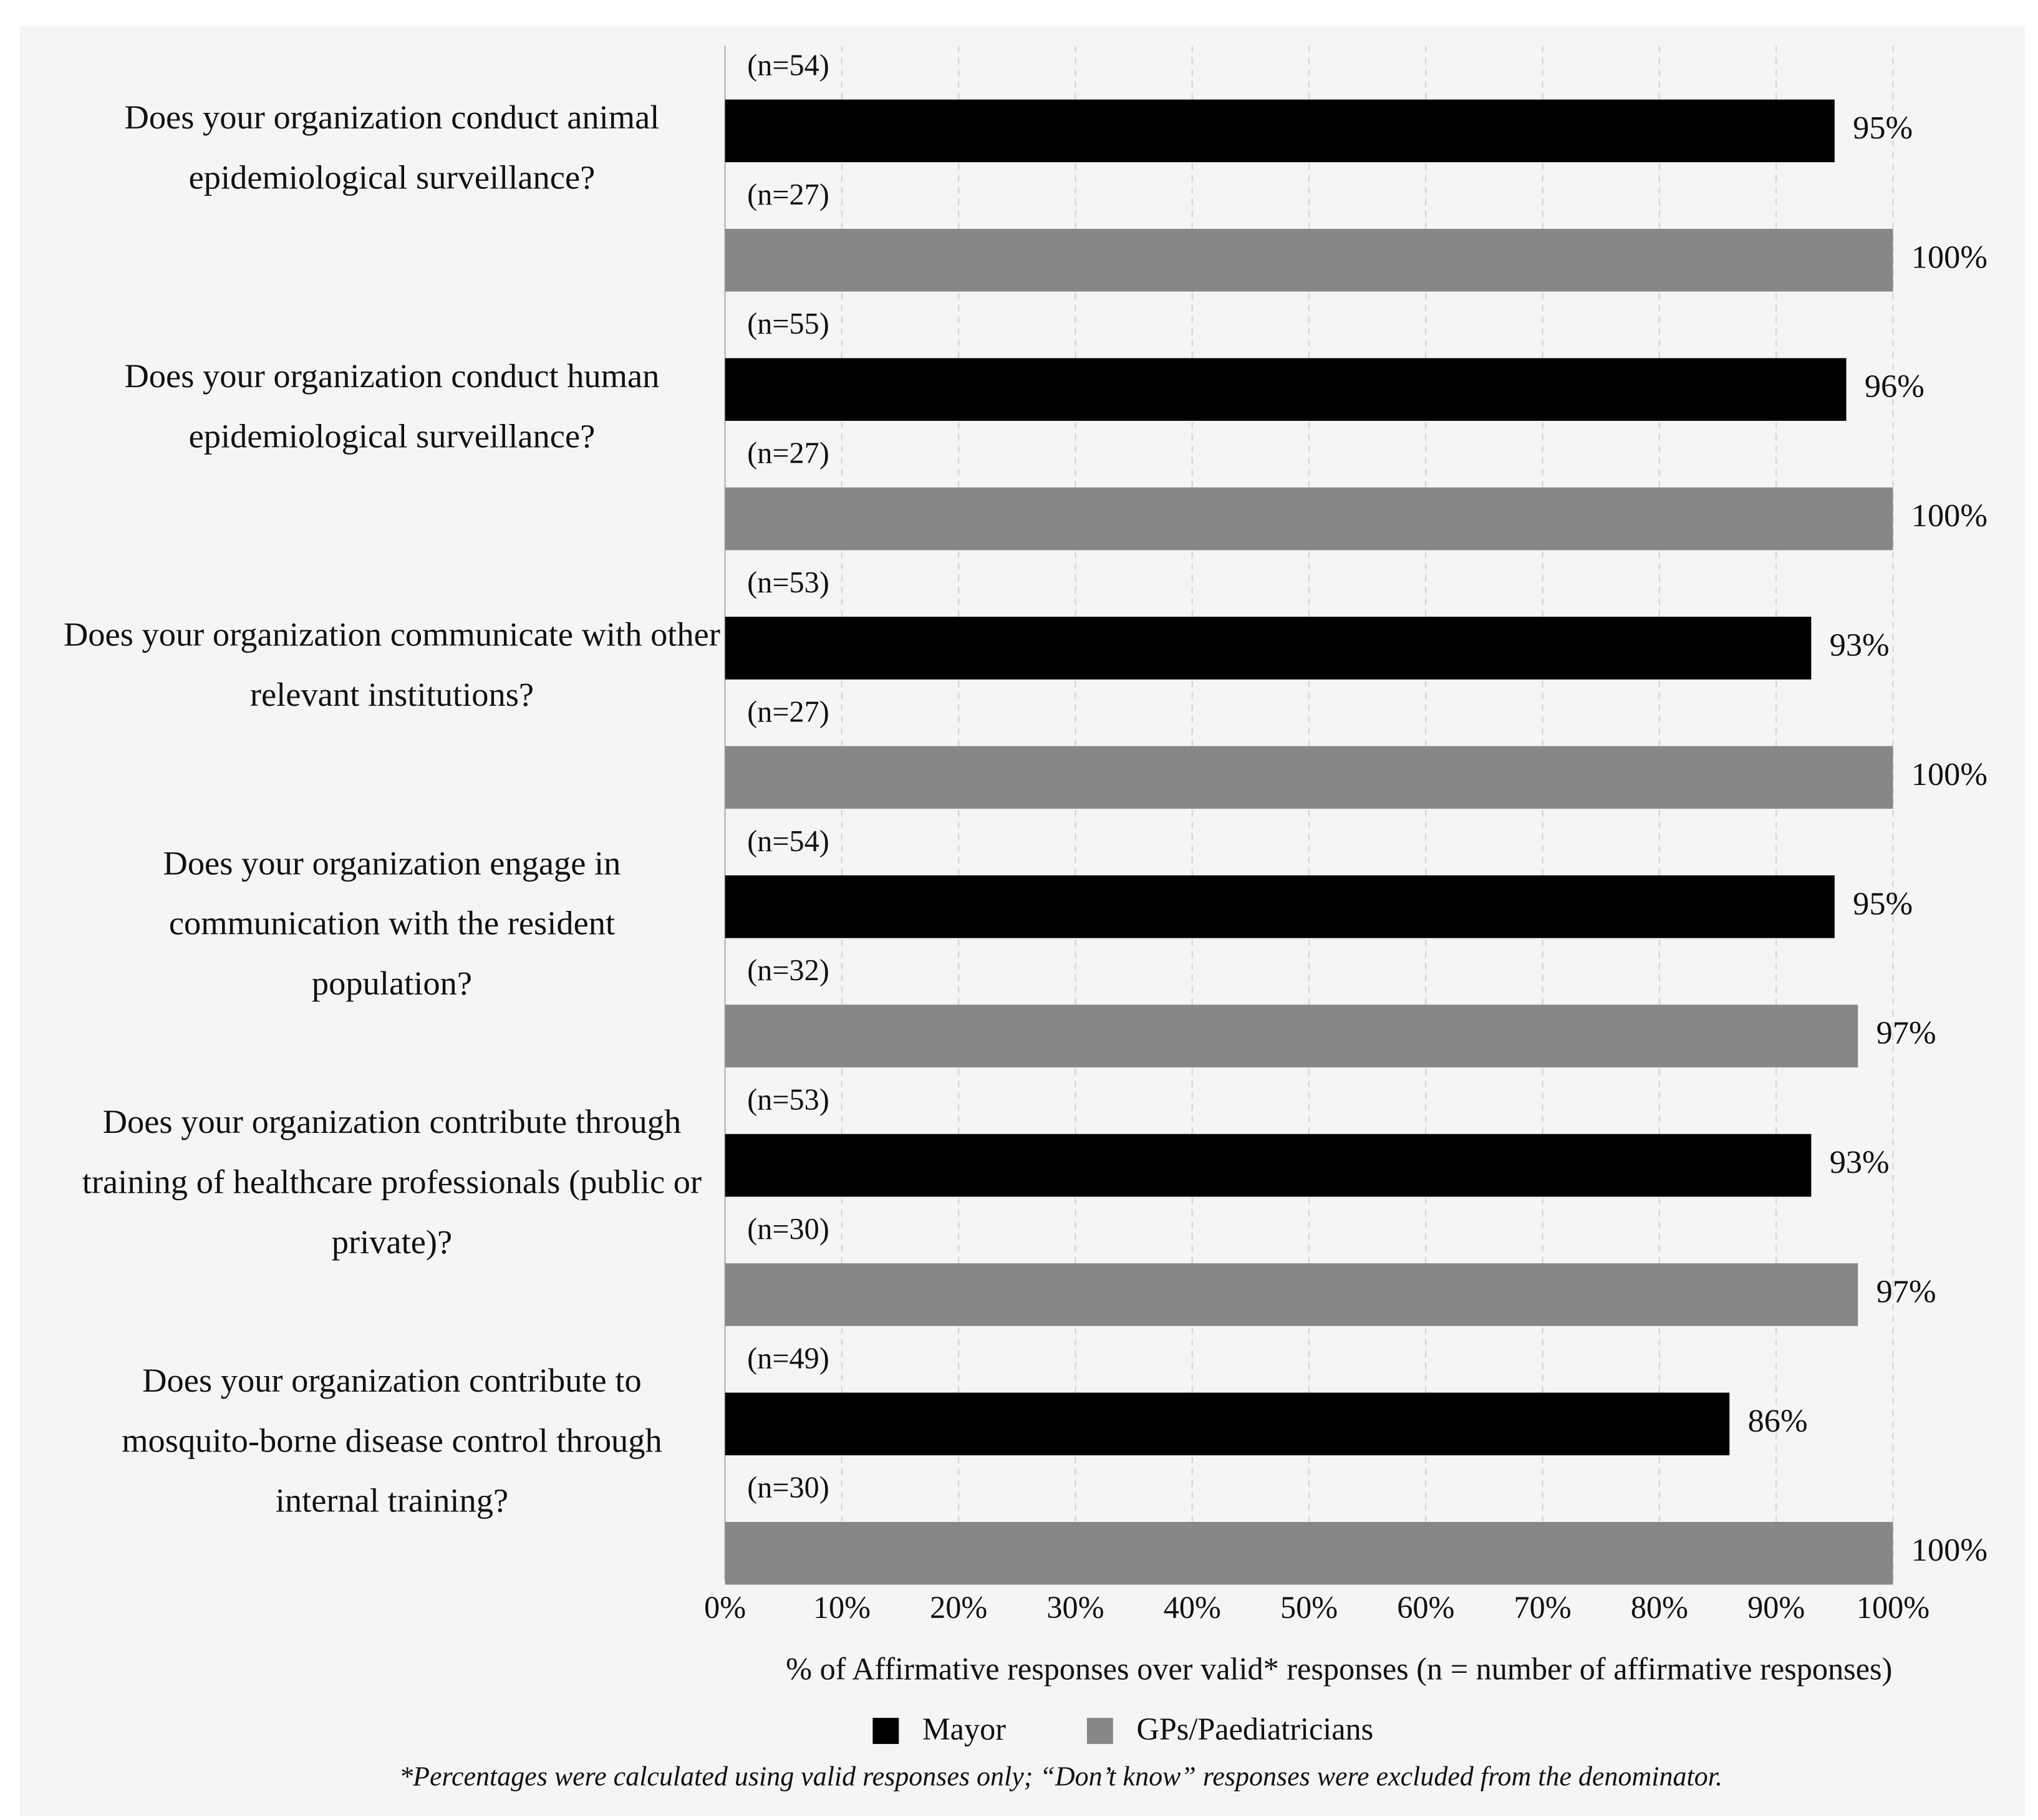 Image resolution: width=2038 pixels, height=1820 pixels. What do you see at coordinates (788, 323) in the screenshot?
I see `n-label: (n=55)` at bounding box center [788, 323].